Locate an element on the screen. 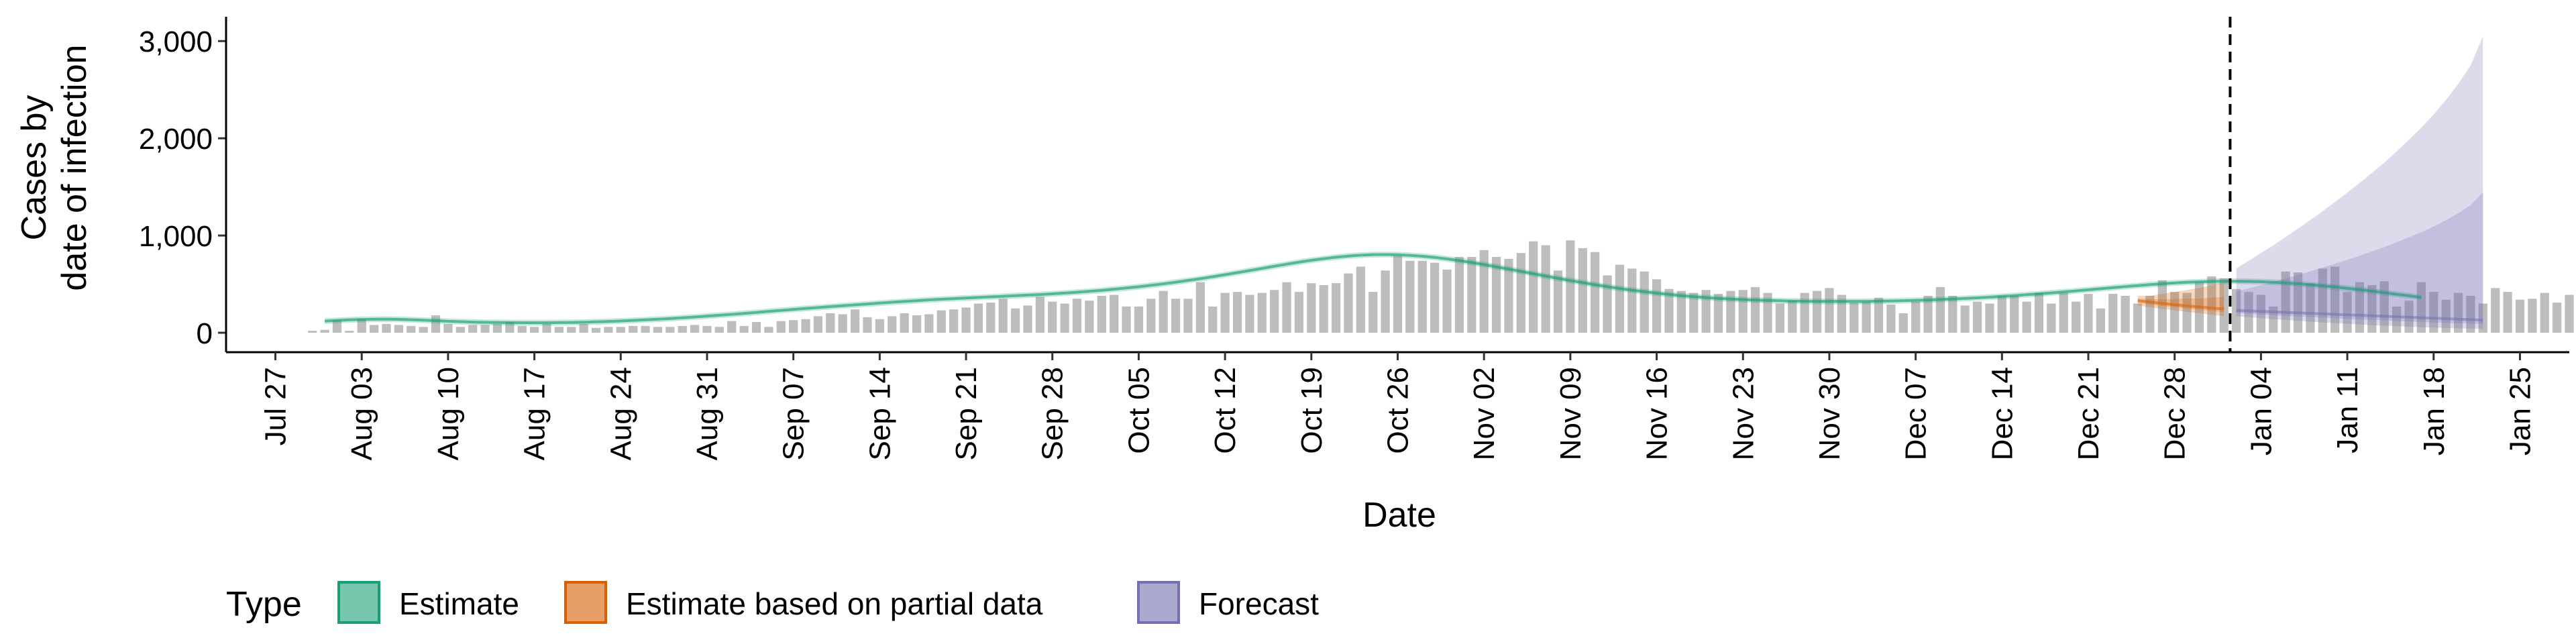  x-tick-label: Sep 07 is located at coordinates (793, 413).